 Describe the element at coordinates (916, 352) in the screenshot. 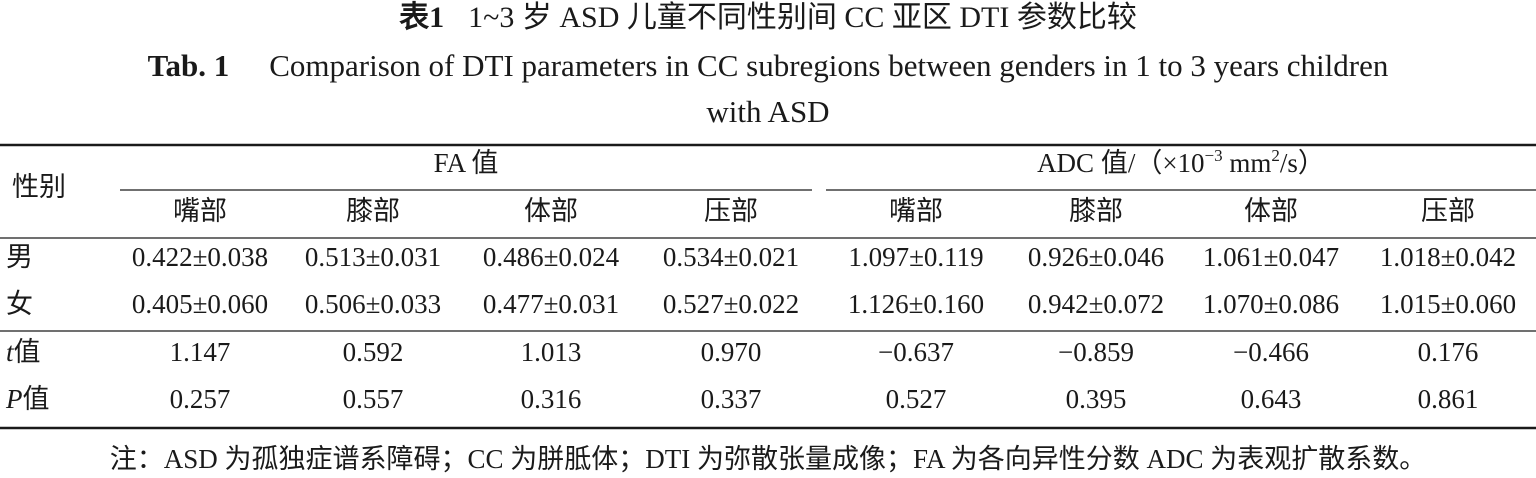

I see `cell: −0.637` at that location.